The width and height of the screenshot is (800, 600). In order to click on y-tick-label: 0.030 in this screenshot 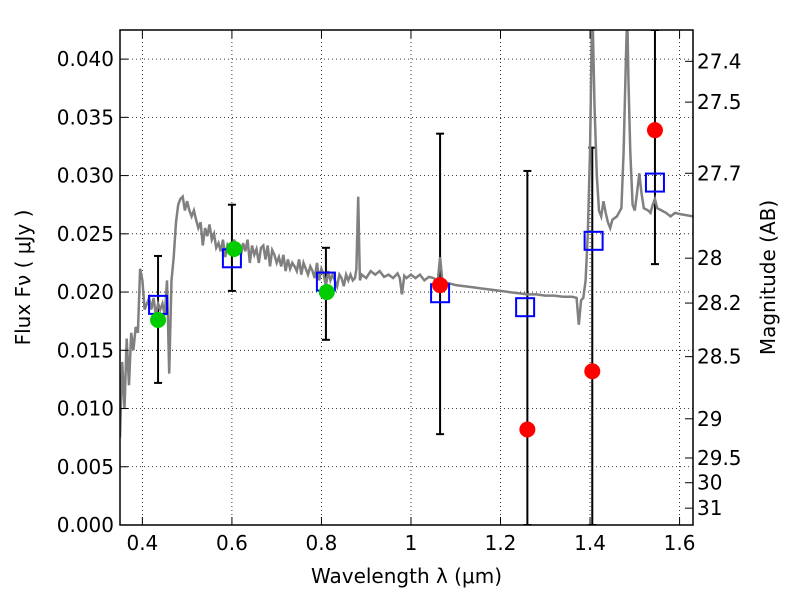, I will do `click(85, 176)`.